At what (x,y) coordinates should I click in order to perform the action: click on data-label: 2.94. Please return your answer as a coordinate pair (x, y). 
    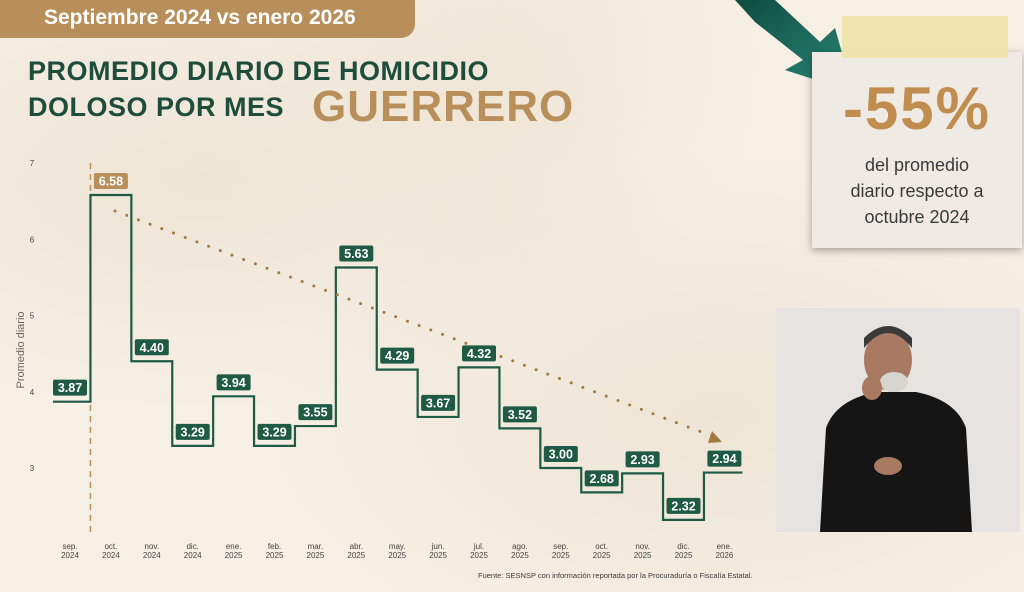
    Looking at the image, I should click on (724, 459).